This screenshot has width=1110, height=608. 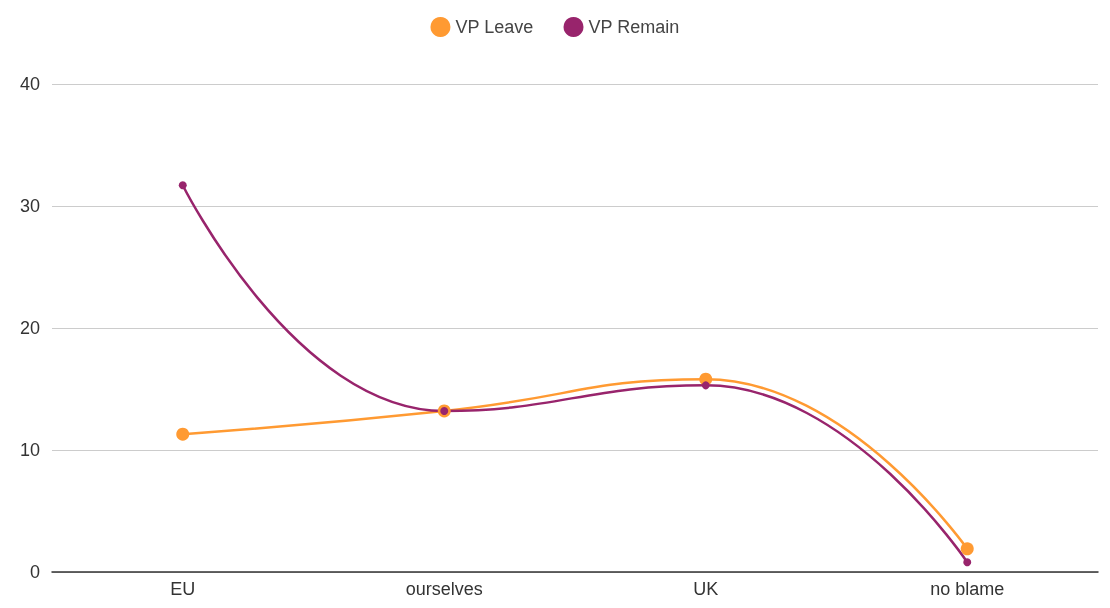 What do you see at coordinates (444, 589) in the screenshot?
I see `x-tick-label: ourselves` at bounding box center [444, 589].